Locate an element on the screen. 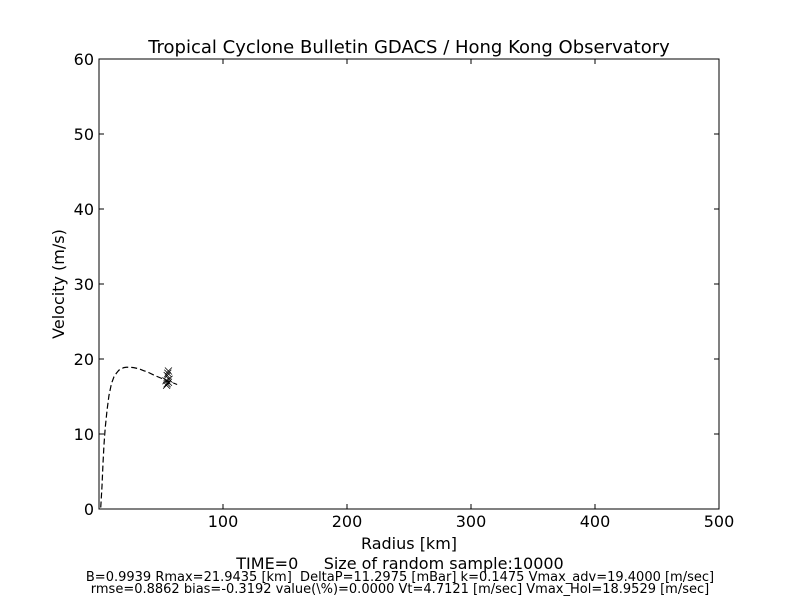  x-tick-label: 200 is located at coordinates (347, 521).